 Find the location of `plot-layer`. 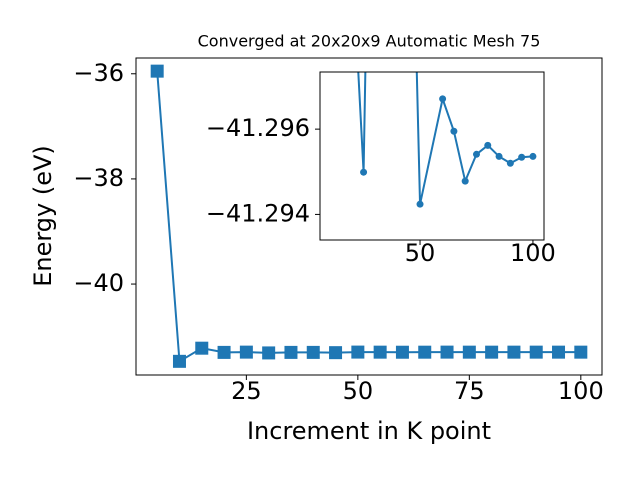

plot-layer is located at coordinates (447, 140).